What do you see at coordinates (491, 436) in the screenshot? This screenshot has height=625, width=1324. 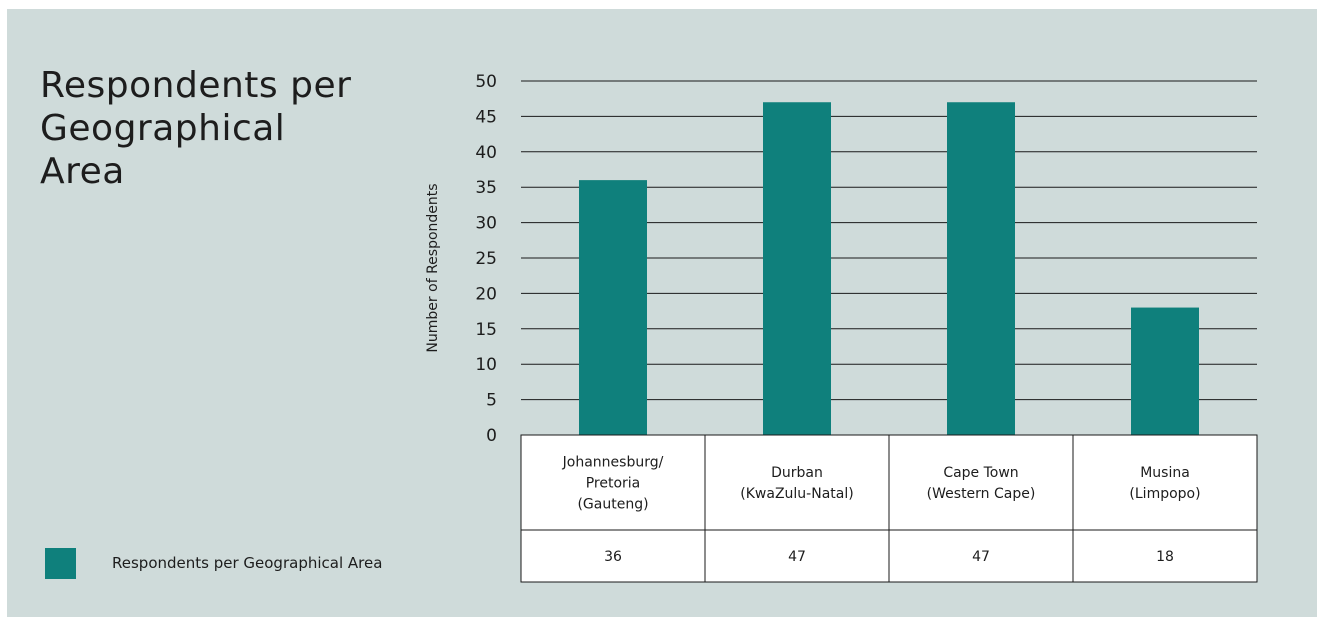 I see `y-tick-label: 0` at bounding box center [491, 436].